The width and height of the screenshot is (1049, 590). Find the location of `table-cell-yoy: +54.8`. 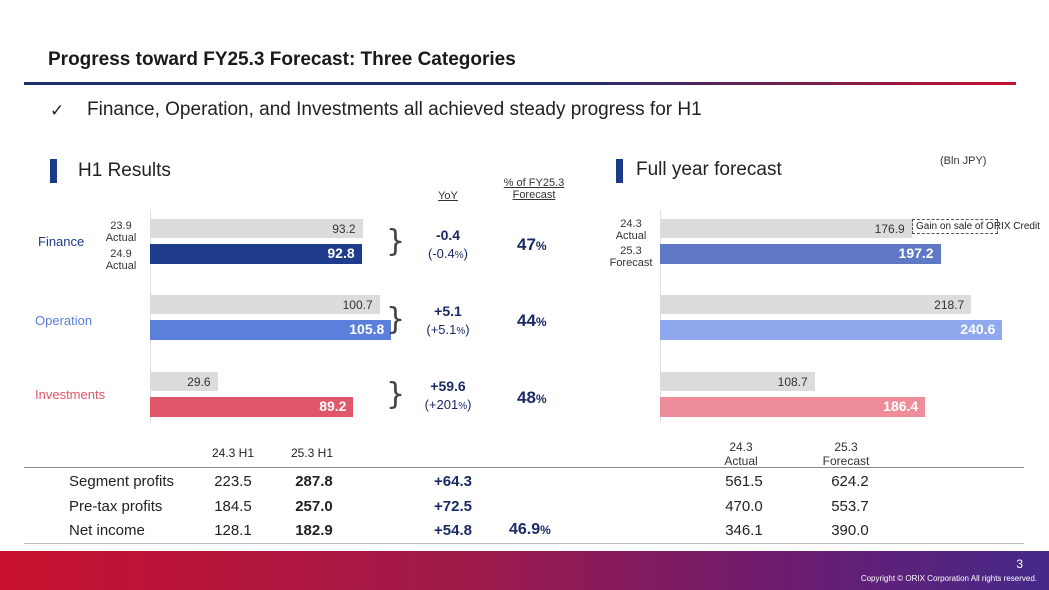

table-cell-yoy: +54.8 is located at coordinates (453, 530).